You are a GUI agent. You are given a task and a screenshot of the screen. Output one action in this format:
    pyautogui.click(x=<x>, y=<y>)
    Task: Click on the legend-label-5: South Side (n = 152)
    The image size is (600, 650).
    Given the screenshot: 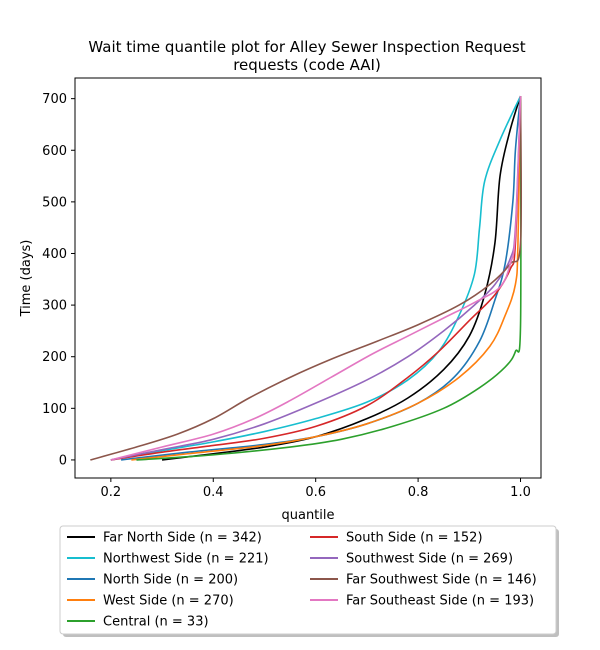 What is the action you would take?
    pyautogui.click(x=414, y=538)
    